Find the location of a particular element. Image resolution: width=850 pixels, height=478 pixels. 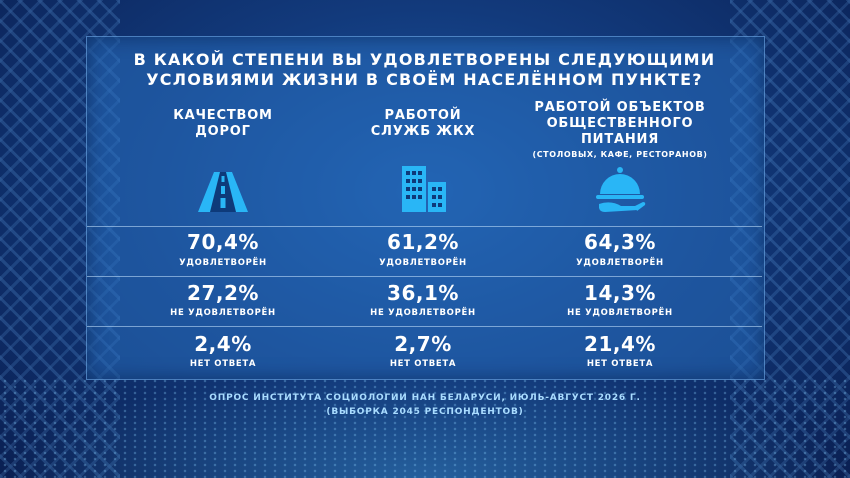

roads-satisfied-label: УДОВЛЕТВОРЁН is located at coordinates (223, 263).